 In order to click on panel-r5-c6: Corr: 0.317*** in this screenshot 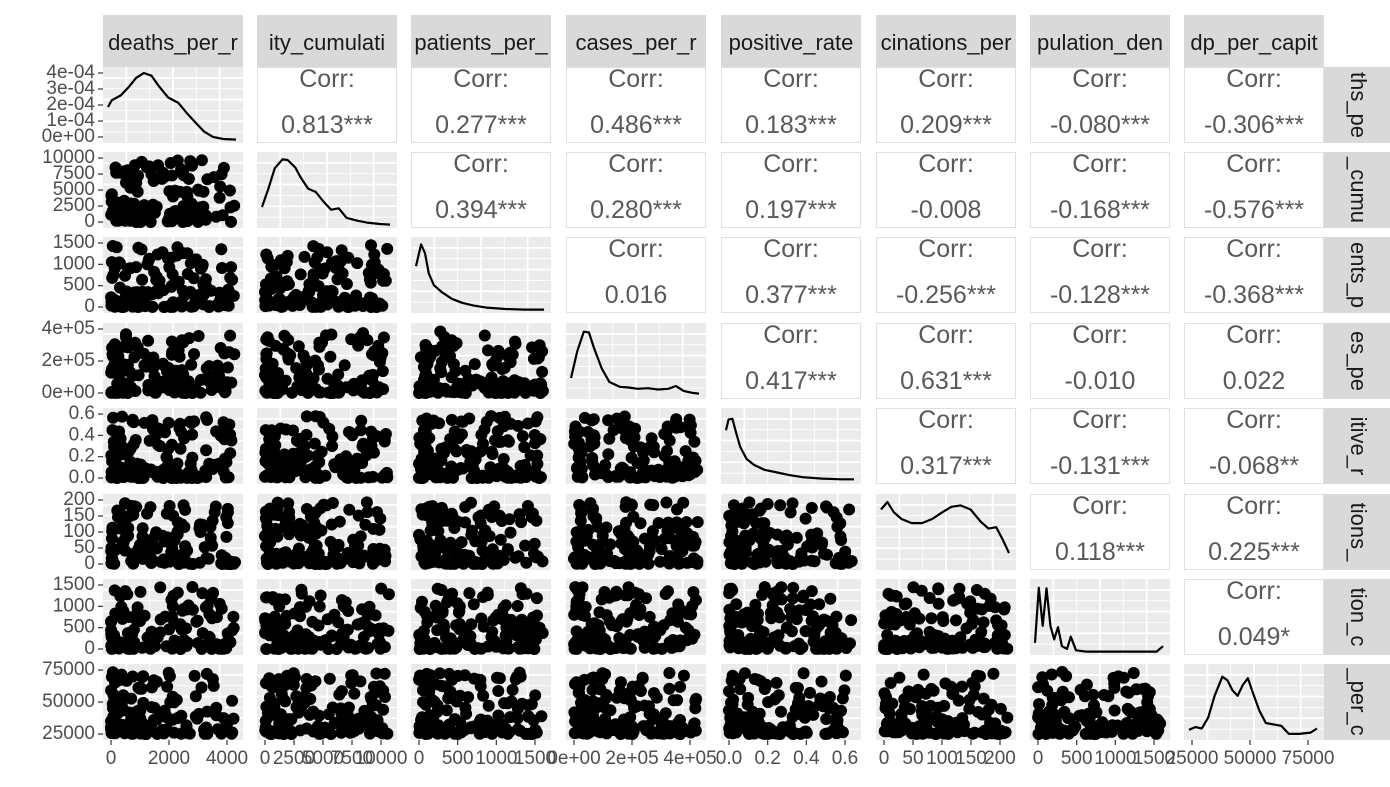, I will do `click(946, 445)`.